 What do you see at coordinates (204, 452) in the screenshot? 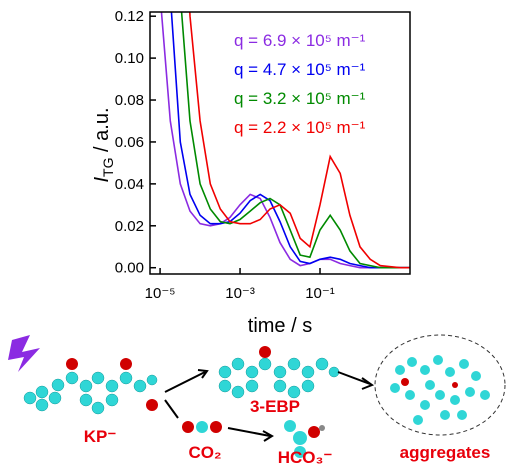
I see `co2-label: CO₂` at bounding box center [204, 452].